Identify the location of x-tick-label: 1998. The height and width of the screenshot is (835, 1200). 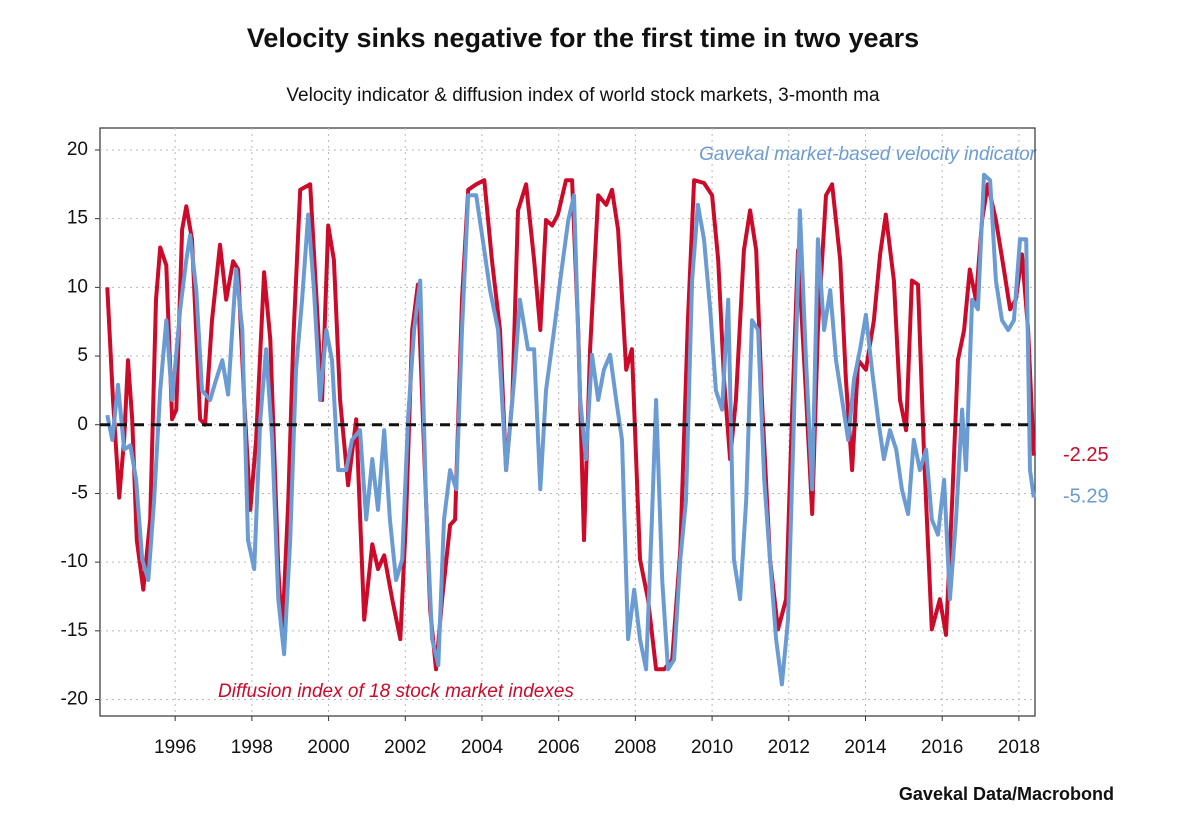
(252, 747).